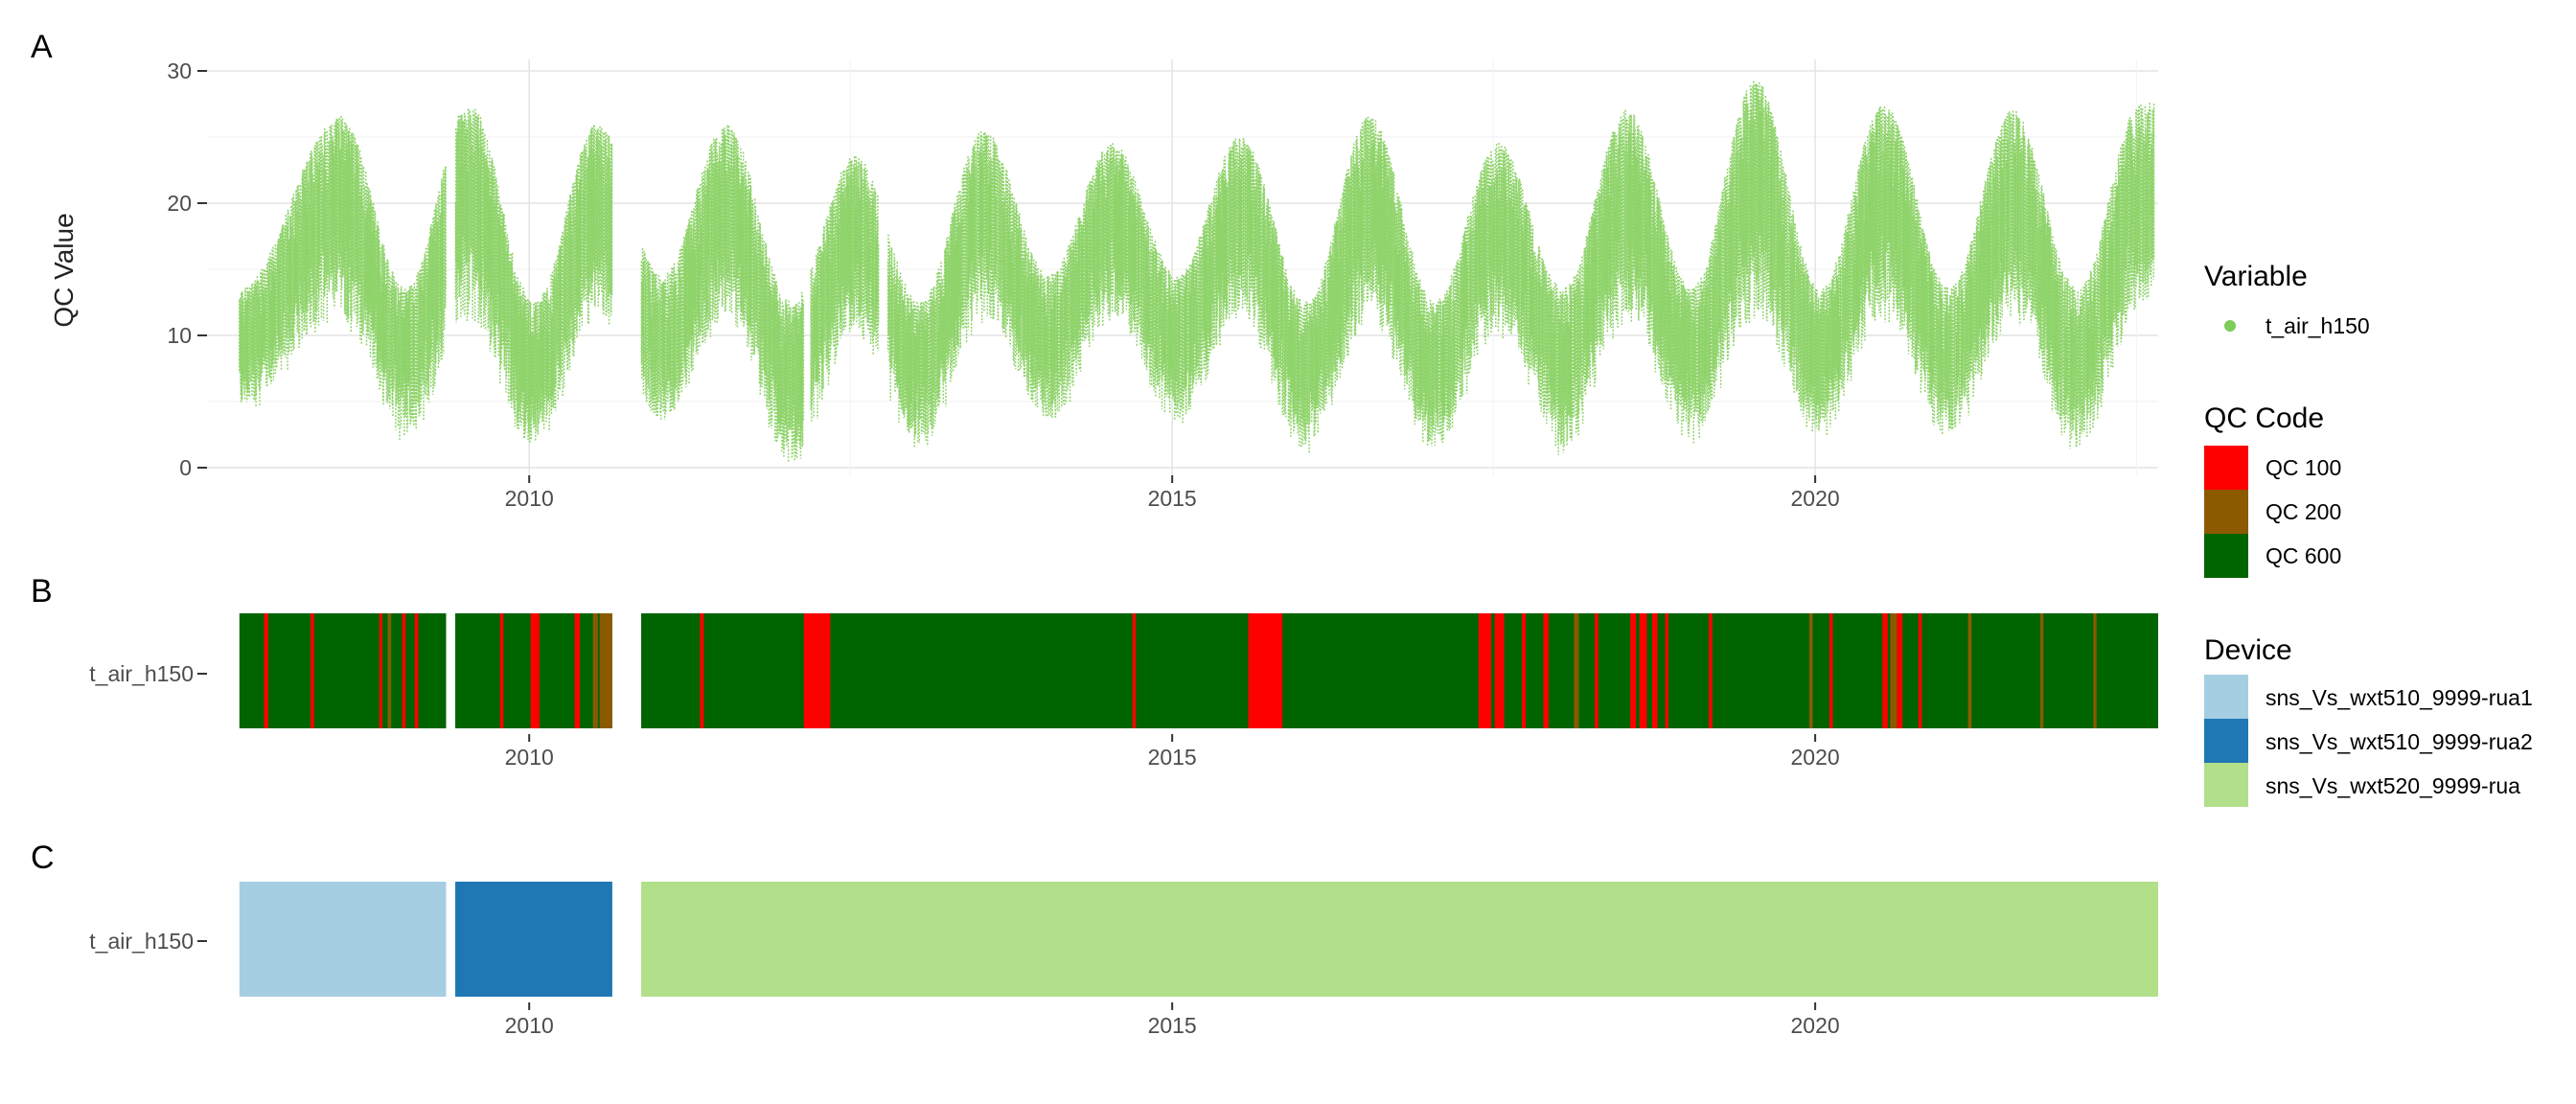  Describe the element at coordinates (64, 270) in the screenshot. I see `panel-a-ylabel: QC Value` at that location.